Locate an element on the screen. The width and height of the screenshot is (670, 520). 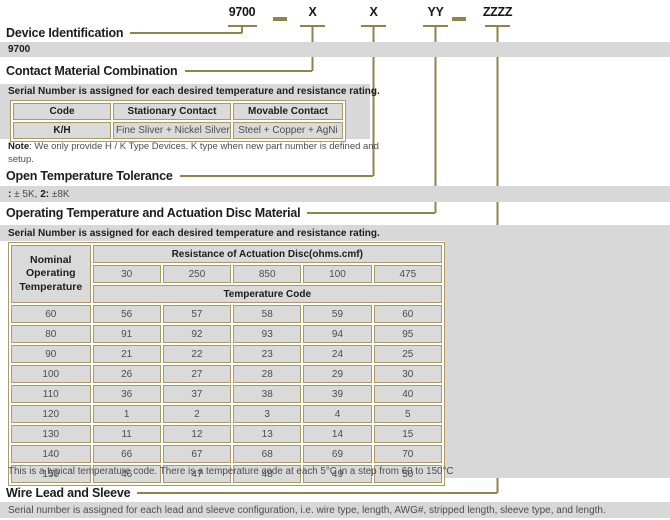
temperature-code-cell: 94 is located at coordinates (337, 334).